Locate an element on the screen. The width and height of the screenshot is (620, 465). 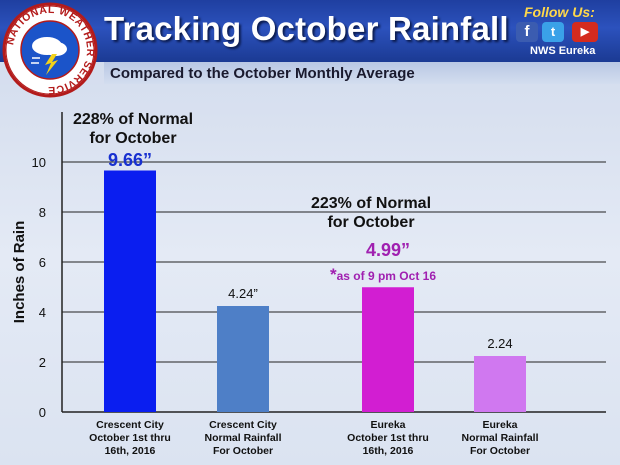
page-title: Tracking October Rainfall is located at coordinates (306, 28).